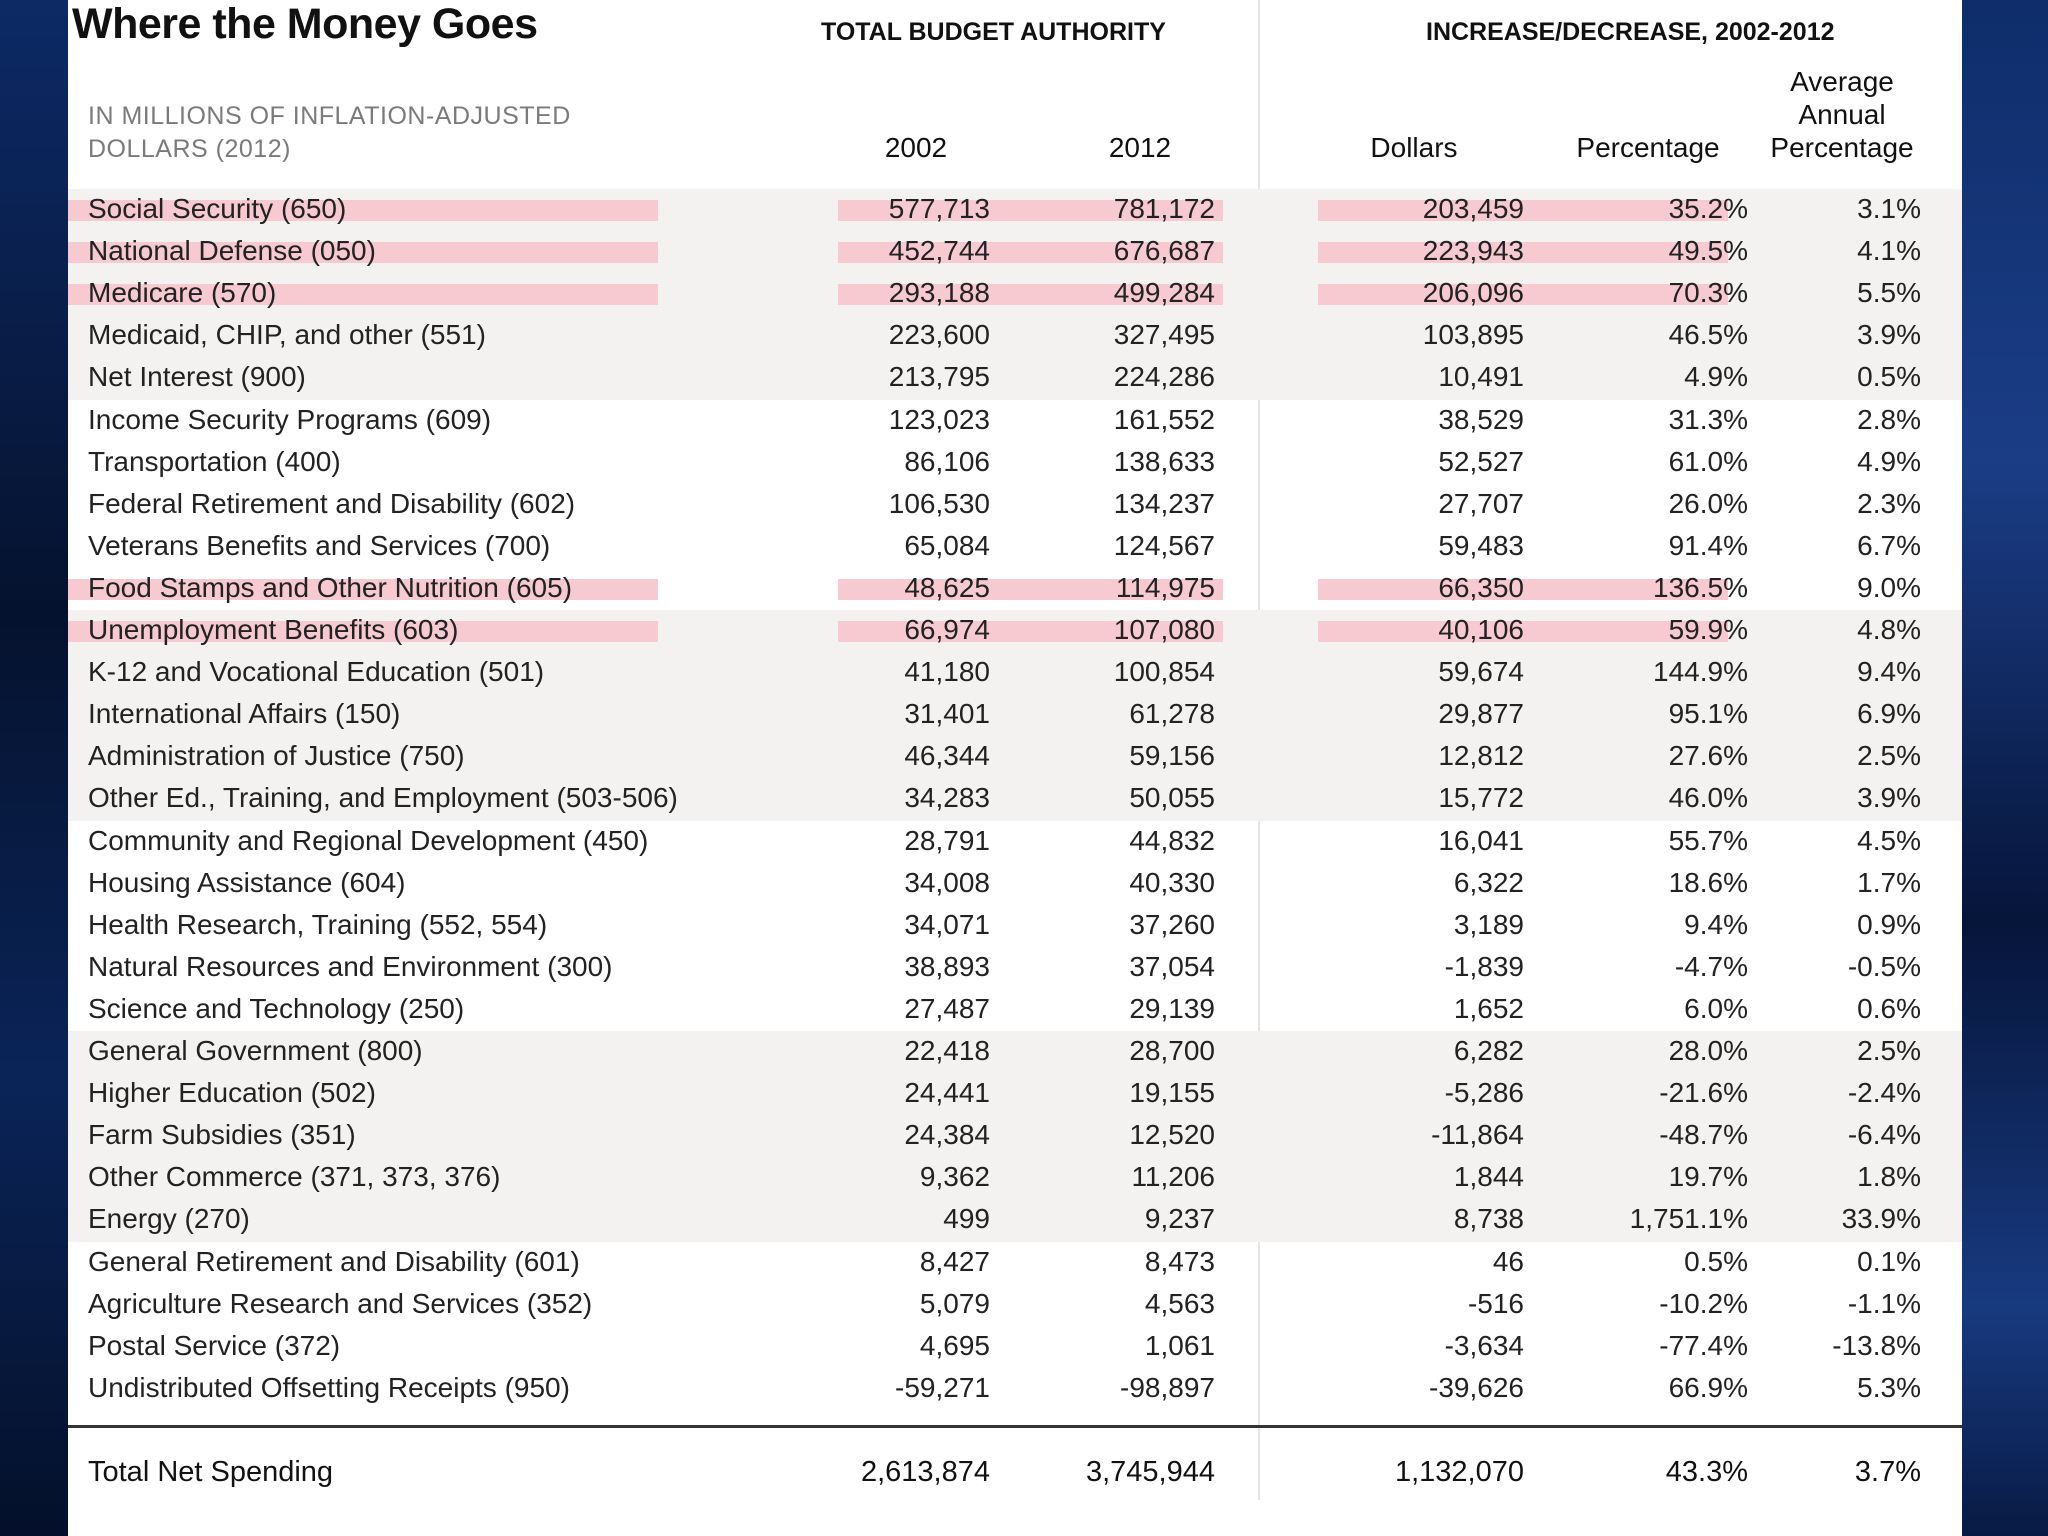 This screenshot has height=1536, width=2048. Describe the element at coordinates (942, 1387) in the screenshot. I see `row-2002: -59,271` at that location.